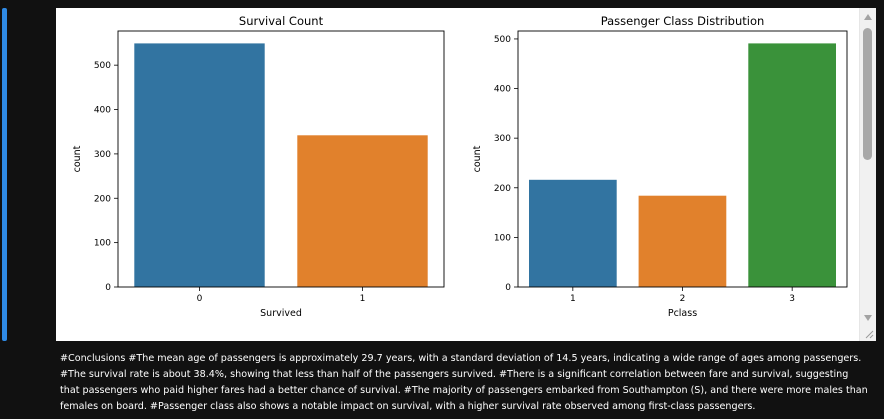 The width and height of the screenshot is (884, 419). Describe the element at coordinates (683, 21) in the screenshot. I see `chart-title: Passenger Class Distribution` at that location.